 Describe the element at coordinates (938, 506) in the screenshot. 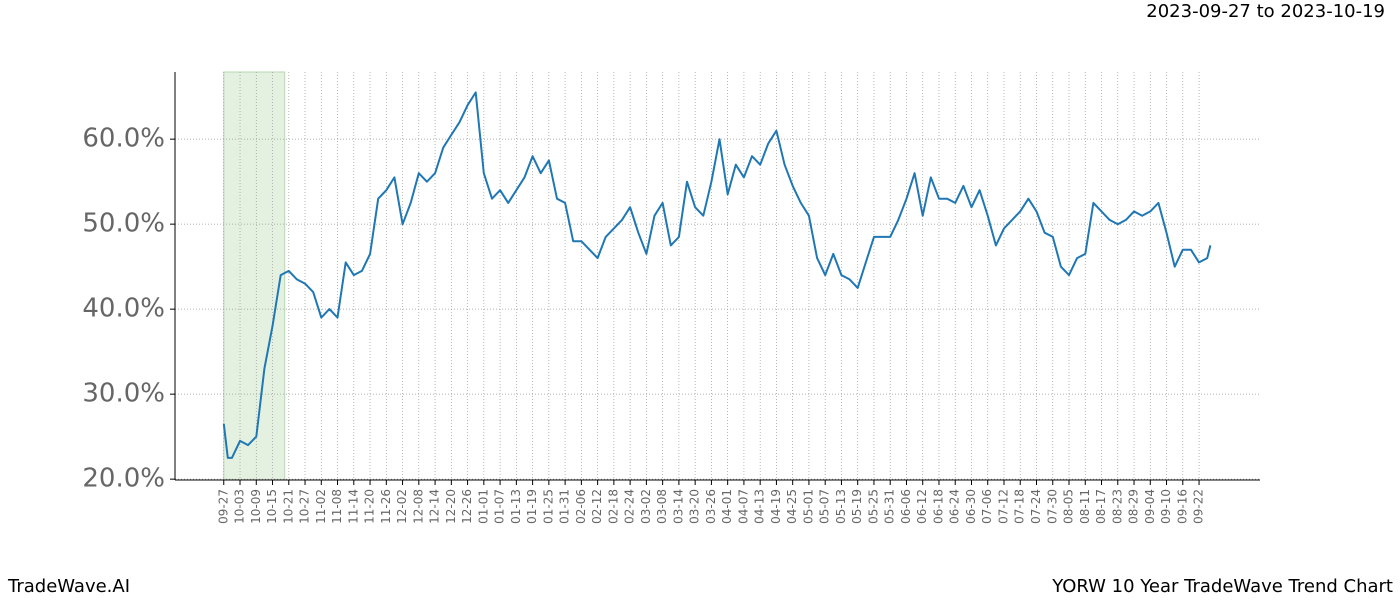

I see `x-tick-label: 06-18` at that location.